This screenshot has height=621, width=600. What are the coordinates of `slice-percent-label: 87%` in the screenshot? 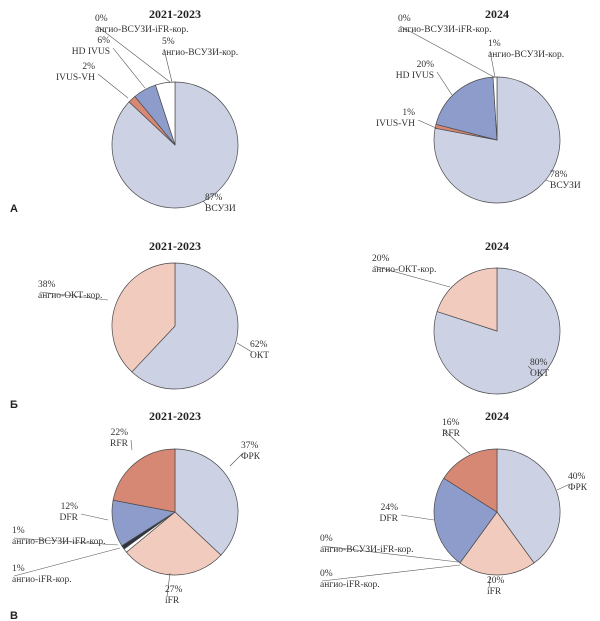 It's located at (214, 198).